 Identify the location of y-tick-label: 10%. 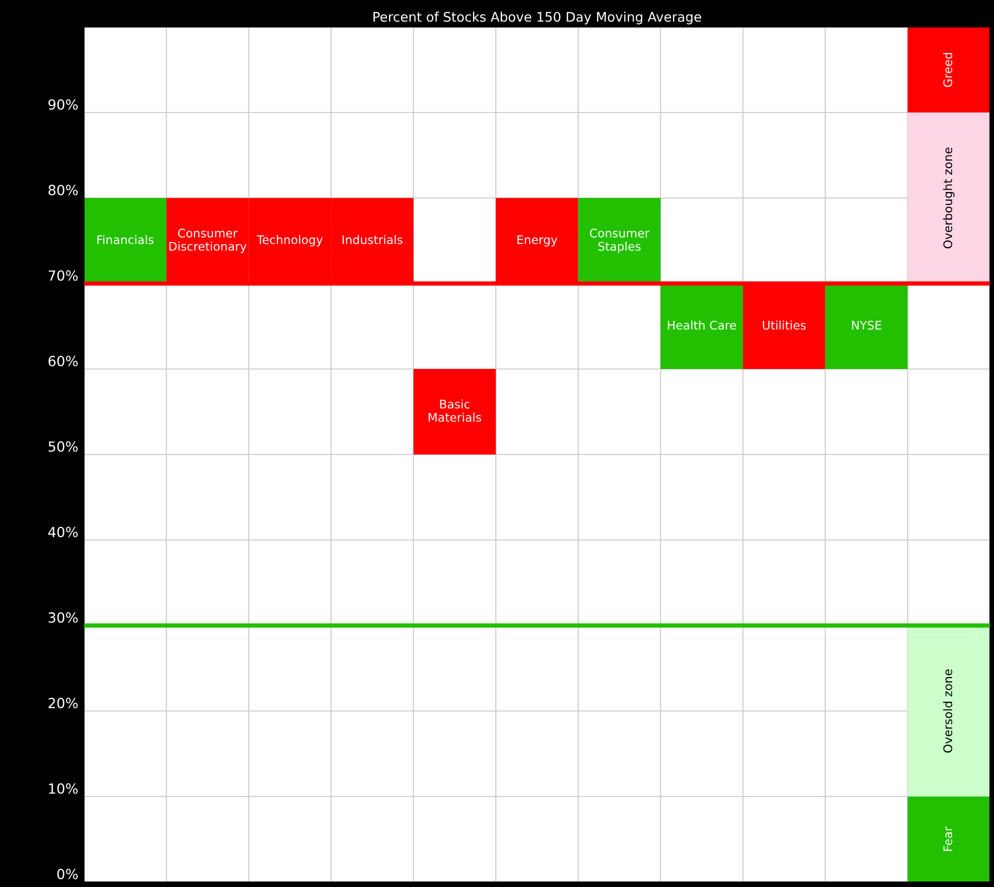
(63, 788).